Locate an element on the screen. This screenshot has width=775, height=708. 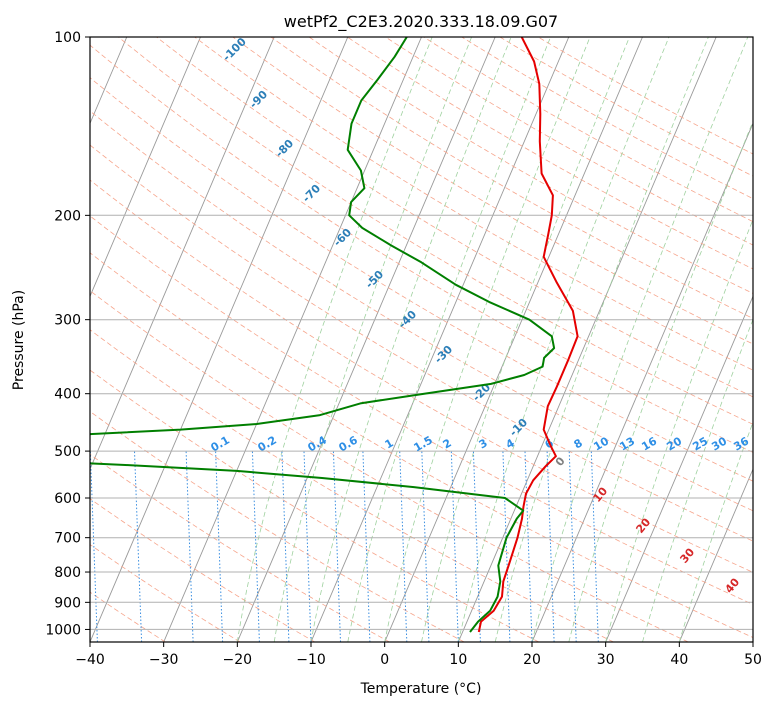
dry-adiabat-label: -40 is located at coordinates (407, 319).